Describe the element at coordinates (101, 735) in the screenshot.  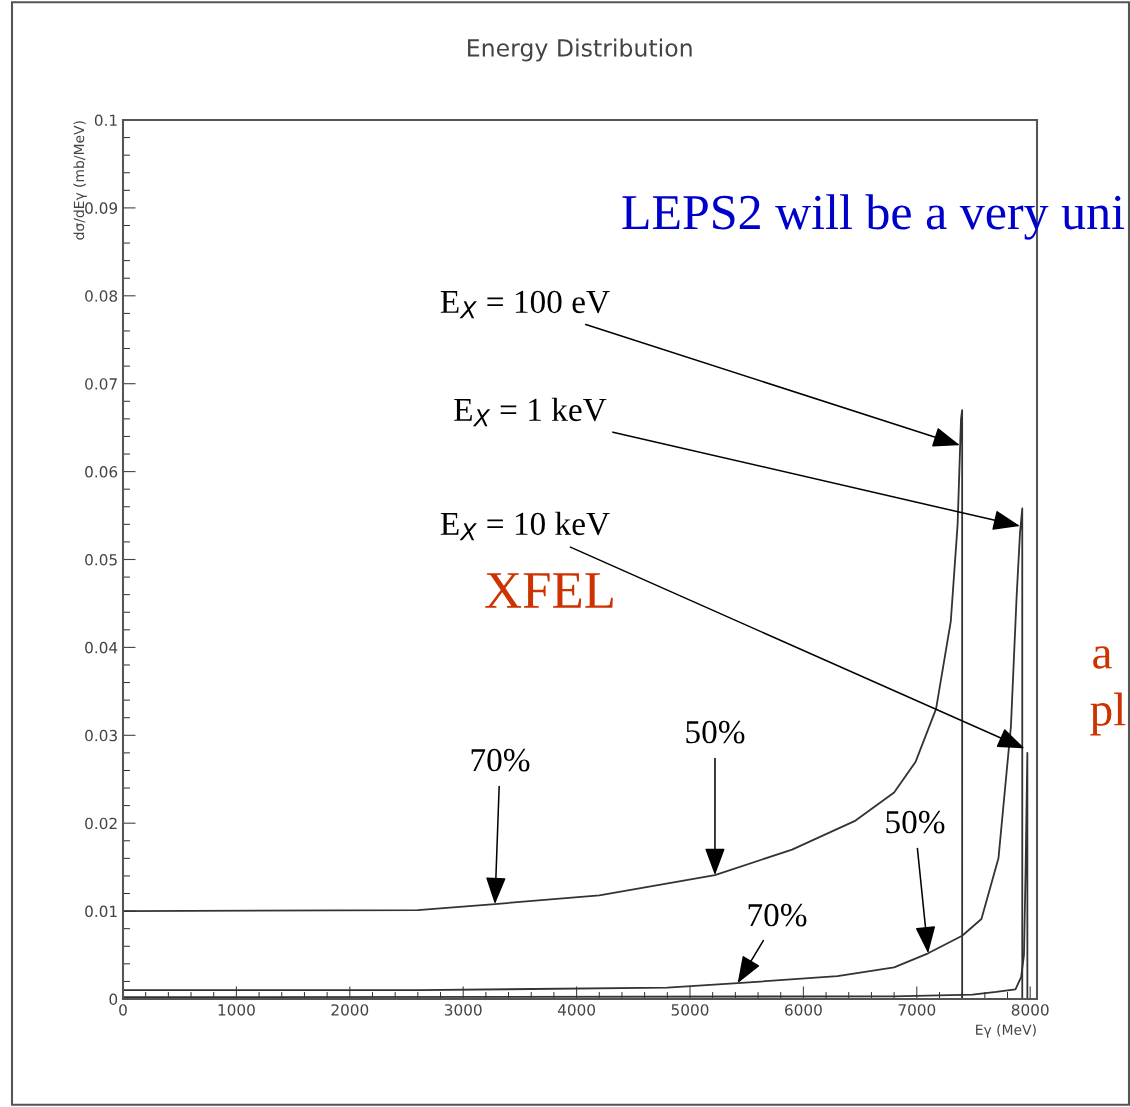
I see `y-tick-label: 0.03` at that location.